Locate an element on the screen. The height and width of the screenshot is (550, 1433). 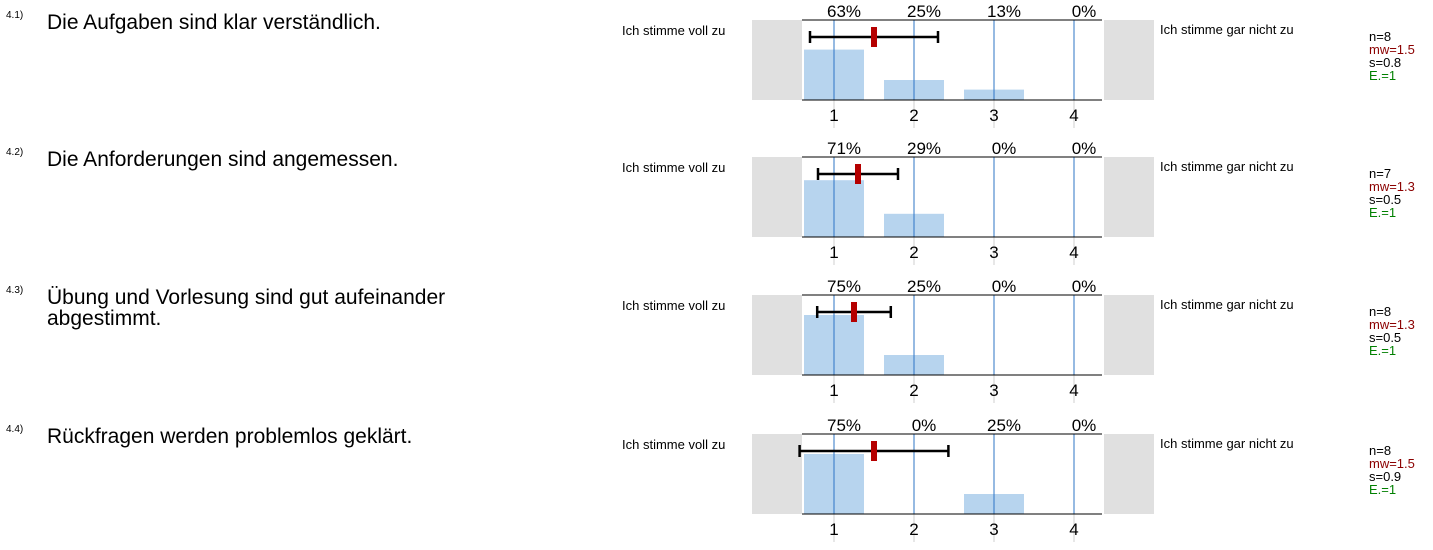
likert-chart: 75% 25% 0% 0% 1 2 3 4 is located at coordinates (952, 340).